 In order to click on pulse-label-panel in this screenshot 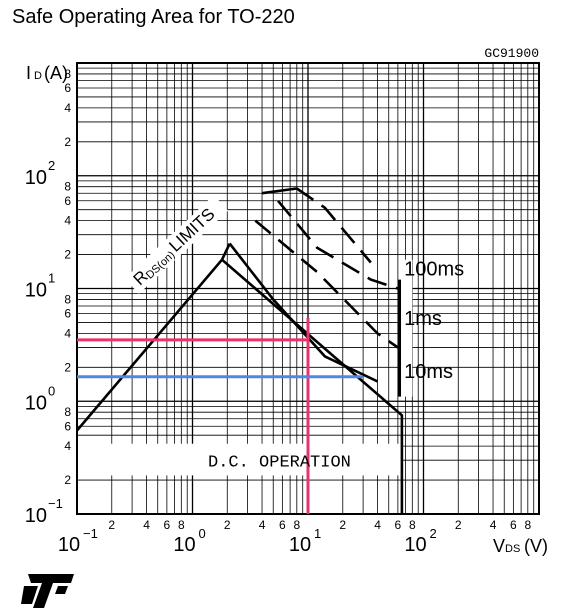, I will do `click(406, 328)`.